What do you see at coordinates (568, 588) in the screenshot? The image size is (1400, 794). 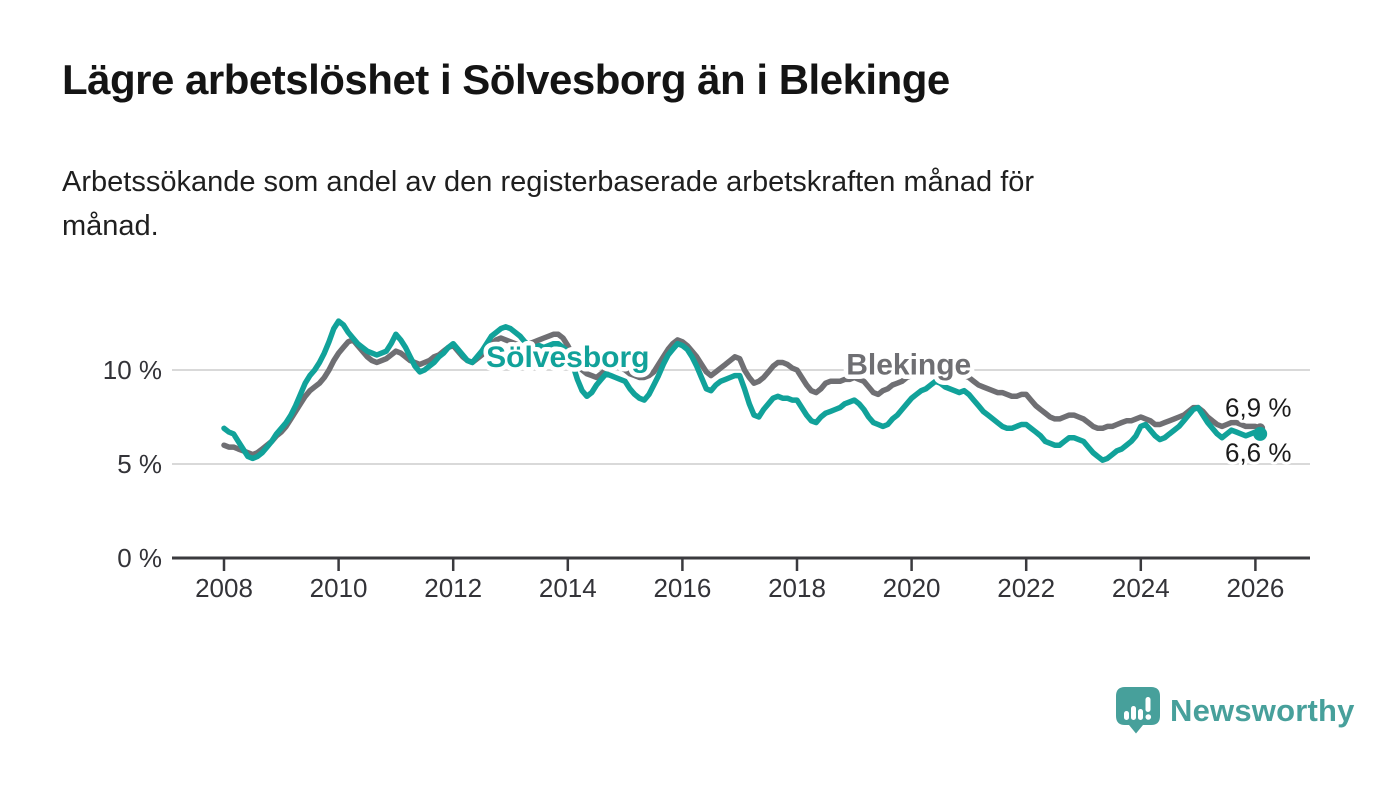 I see `x-tick-label: 2014` at bounding box center [568, 588].